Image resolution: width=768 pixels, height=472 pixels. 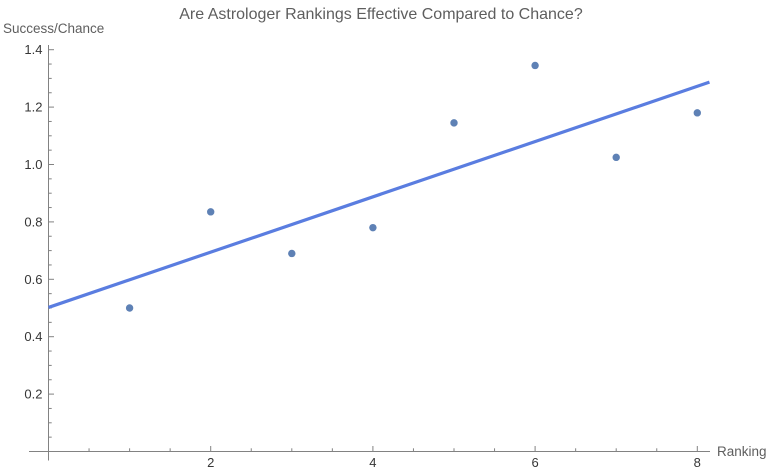 What do you see at coordinates (534, 462) in the screenshot?
I see `x-tick-label: 6` at bounding box center [534, 462].